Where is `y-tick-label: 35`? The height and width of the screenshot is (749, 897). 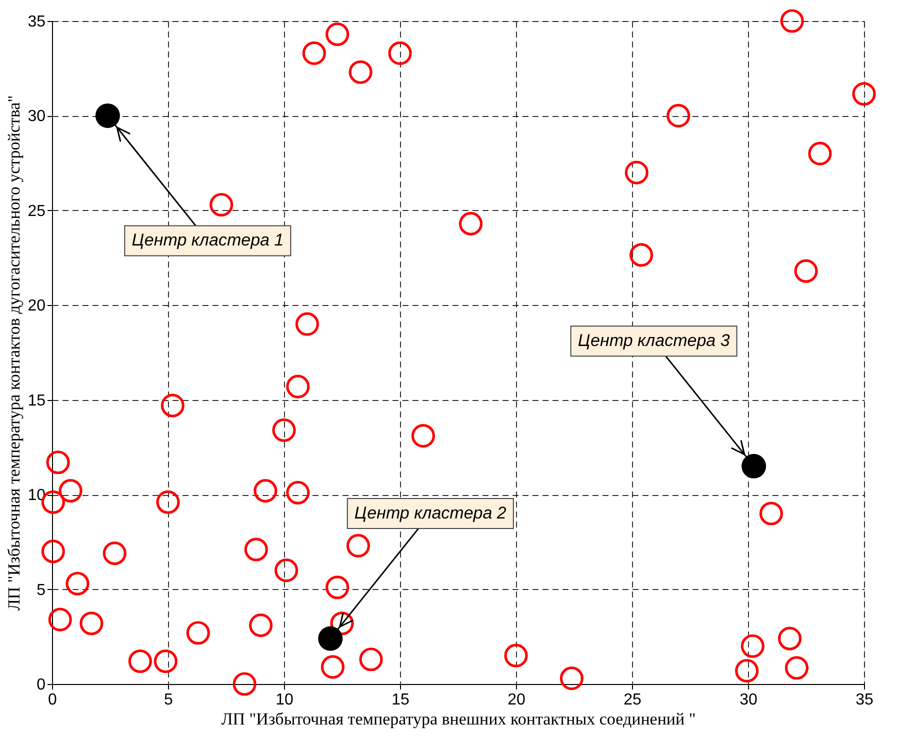 y-tick-label: 35 is located at coordinates (37, 22).